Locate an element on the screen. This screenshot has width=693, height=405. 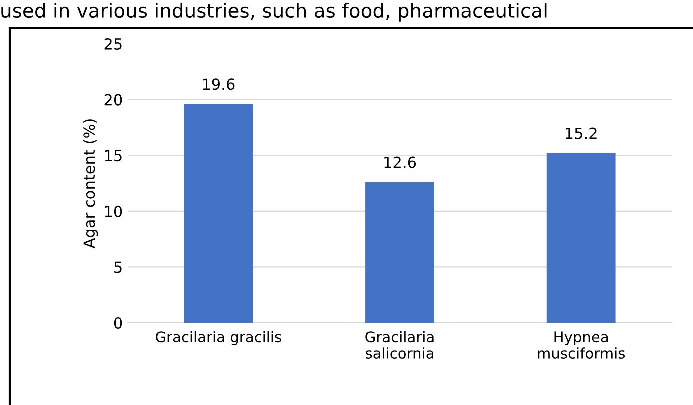
y-tick-label: 10 is located at coordinates (113, 212).